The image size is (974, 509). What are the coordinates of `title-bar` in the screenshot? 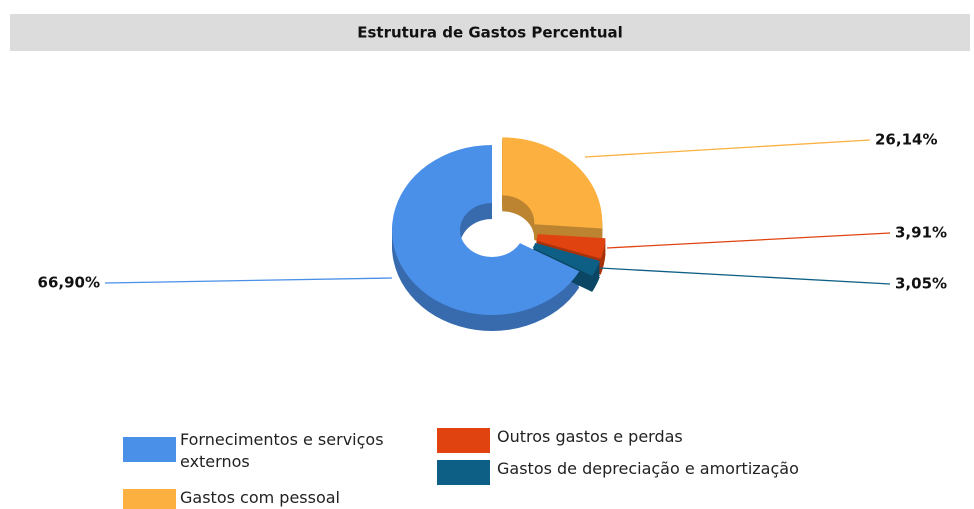 It's located at (490, 32).